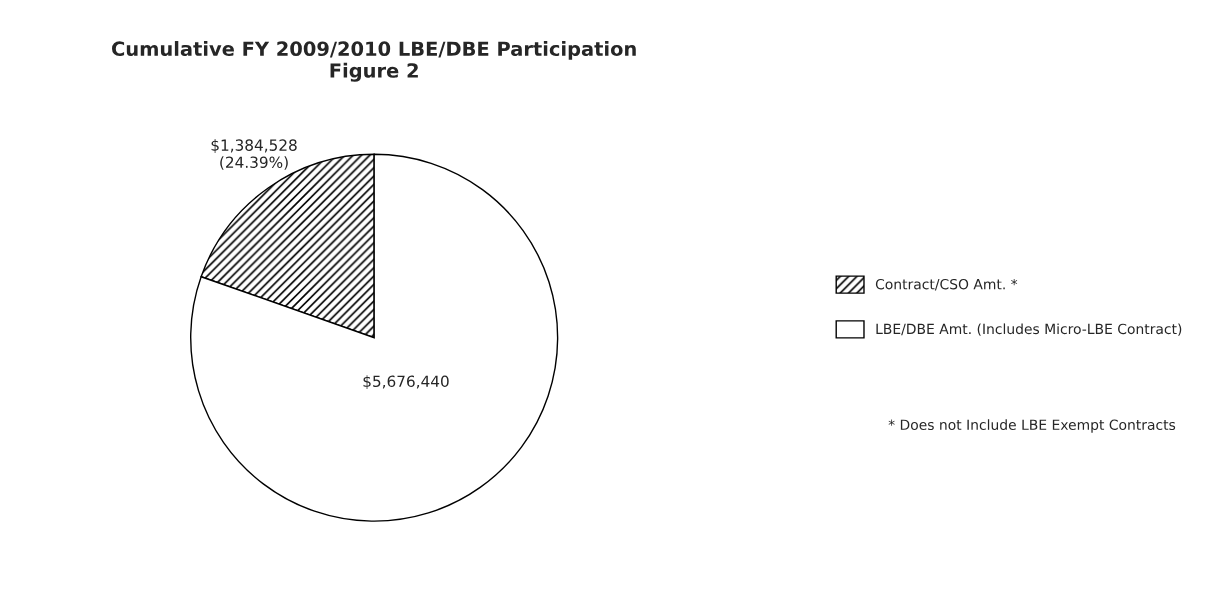 This screenshot has width=1207, height=614. Describe the element at coordinates (374, 61) in the screenshot. I see `chart-title: Cumulative FY 2009/2010 LBE/DBE Participation Figure 2` at that location.